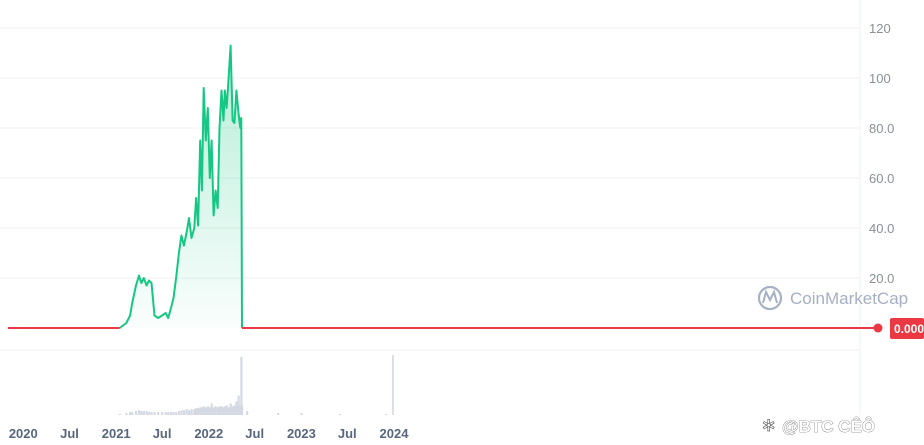  I want to click on x-tick-label: 2020, so click(23, 433).